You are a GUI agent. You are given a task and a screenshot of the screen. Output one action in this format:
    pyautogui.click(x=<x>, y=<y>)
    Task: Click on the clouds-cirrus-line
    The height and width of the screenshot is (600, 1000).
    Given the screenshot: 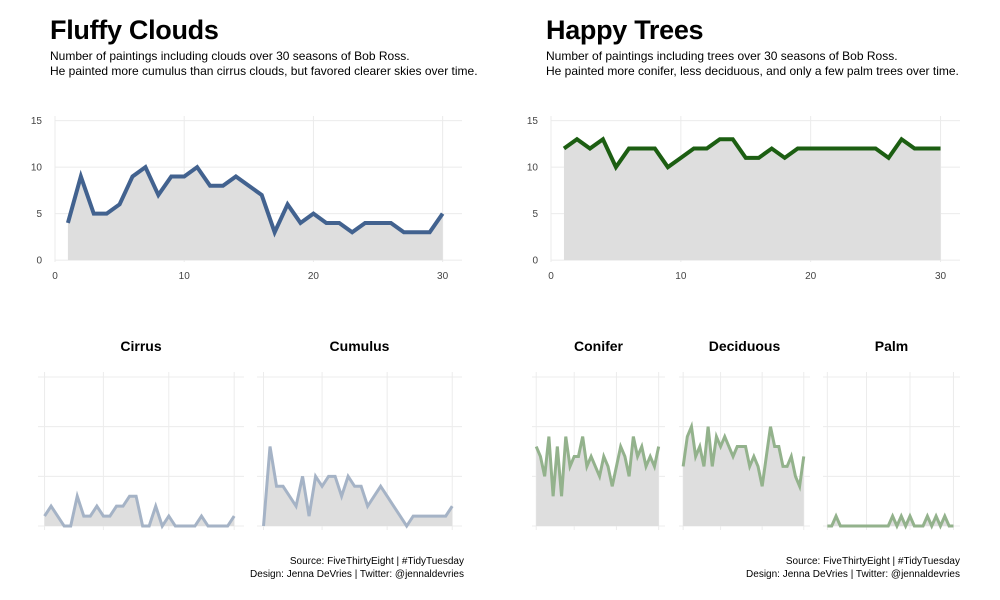 What is the action you would take?
    pyautogui.click(x=139, y=510)
    